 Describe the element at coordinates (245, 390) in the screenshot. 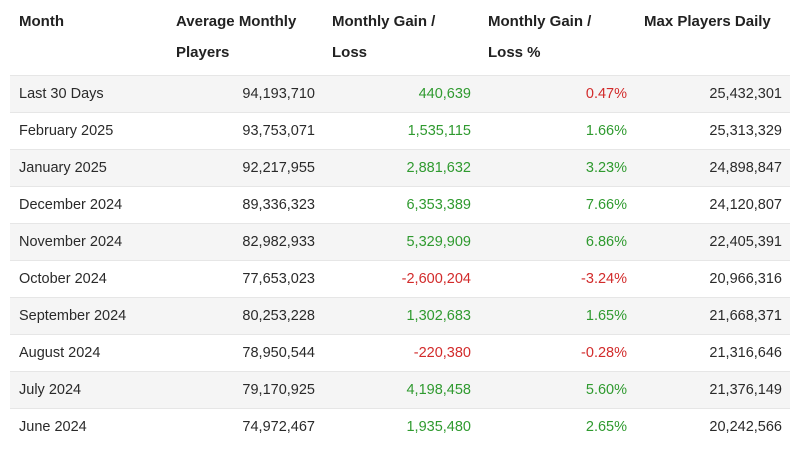

I see `cell-average-monthly-players: 79,170,925` at that location.